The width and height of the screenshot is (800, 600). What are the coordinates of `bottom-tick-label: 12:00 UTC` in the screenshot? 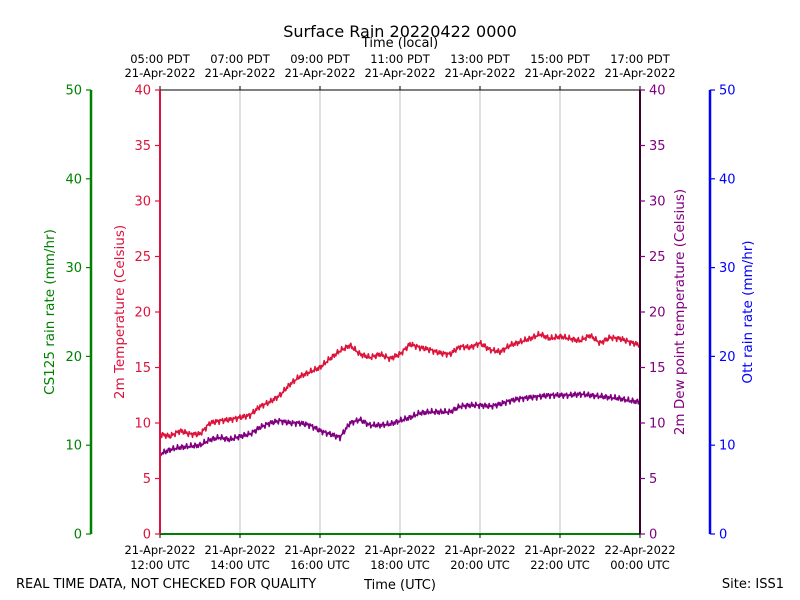 It's located at (160, 565).